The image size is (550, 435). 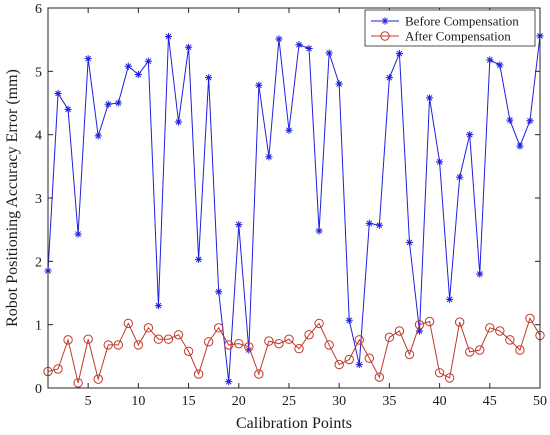 What do you see at coordinates (294, 423) in the screenshot?
I see `x-axis-label: Calibration Points` at bounding box center [294, 423].